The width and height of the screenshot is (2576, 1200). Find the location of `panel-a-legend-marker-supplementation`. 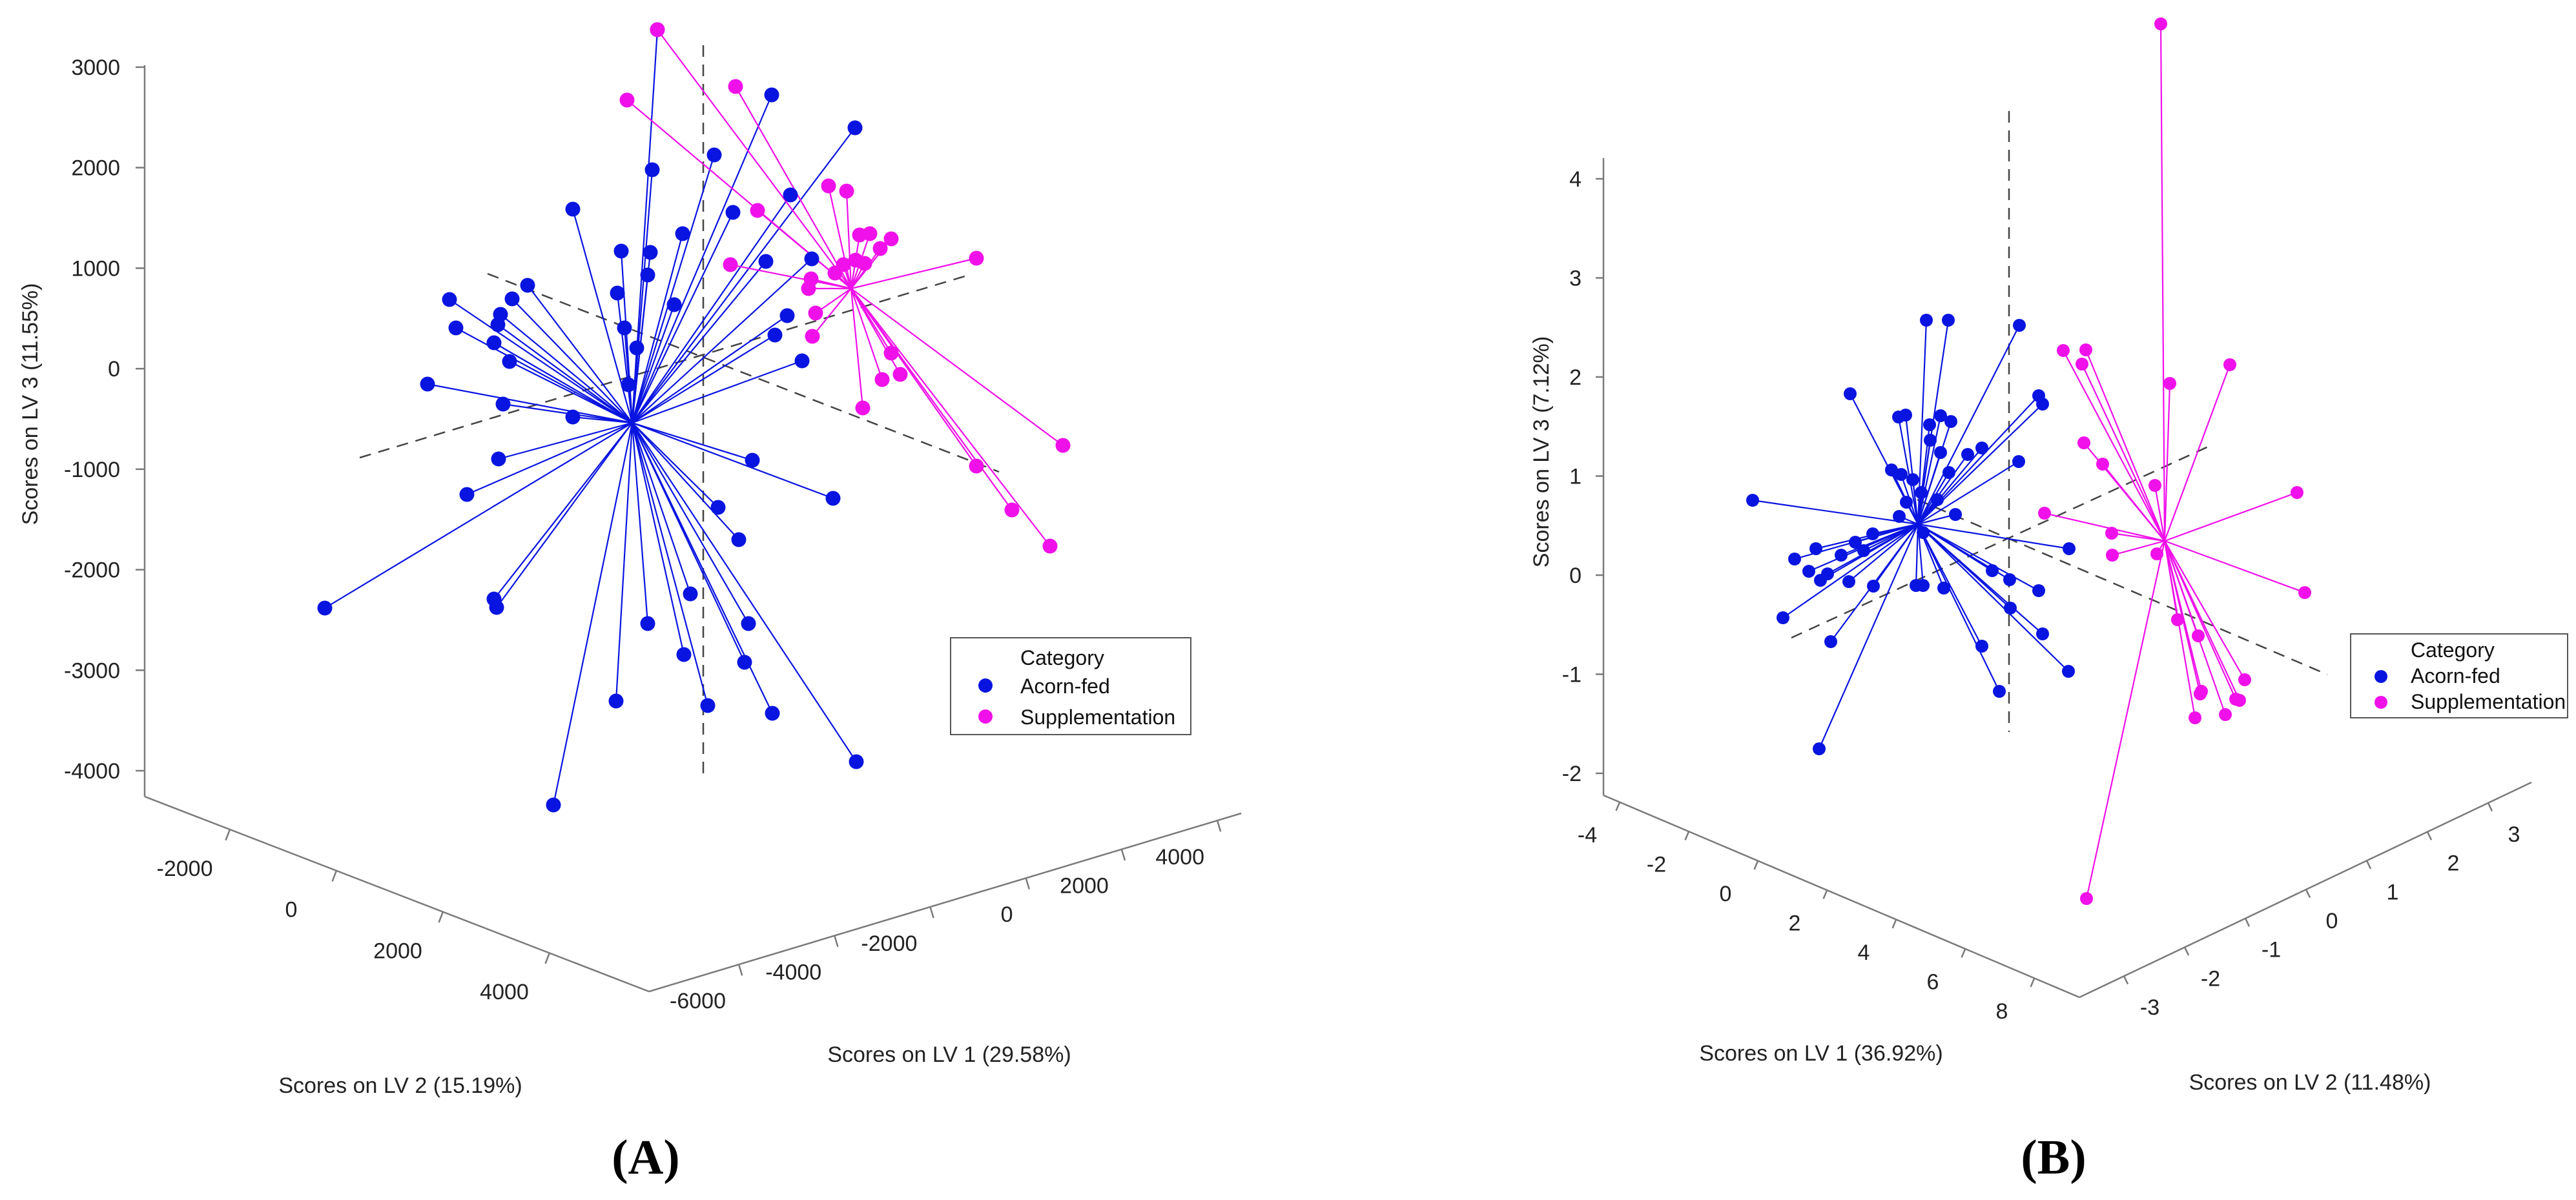

panel-a-legend-marker-supplementation is located at coordinates (985, 716).